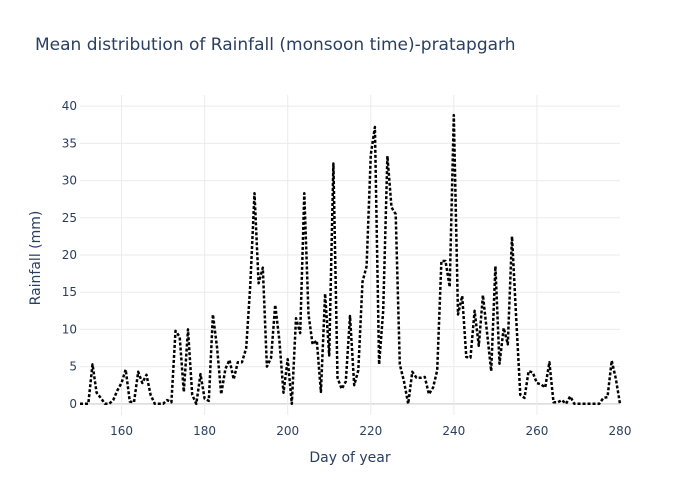  What do you see at coordinates (121, 431) in the screenshot?
I see `x-tick-label: 160` at bounding box center [121, 431].